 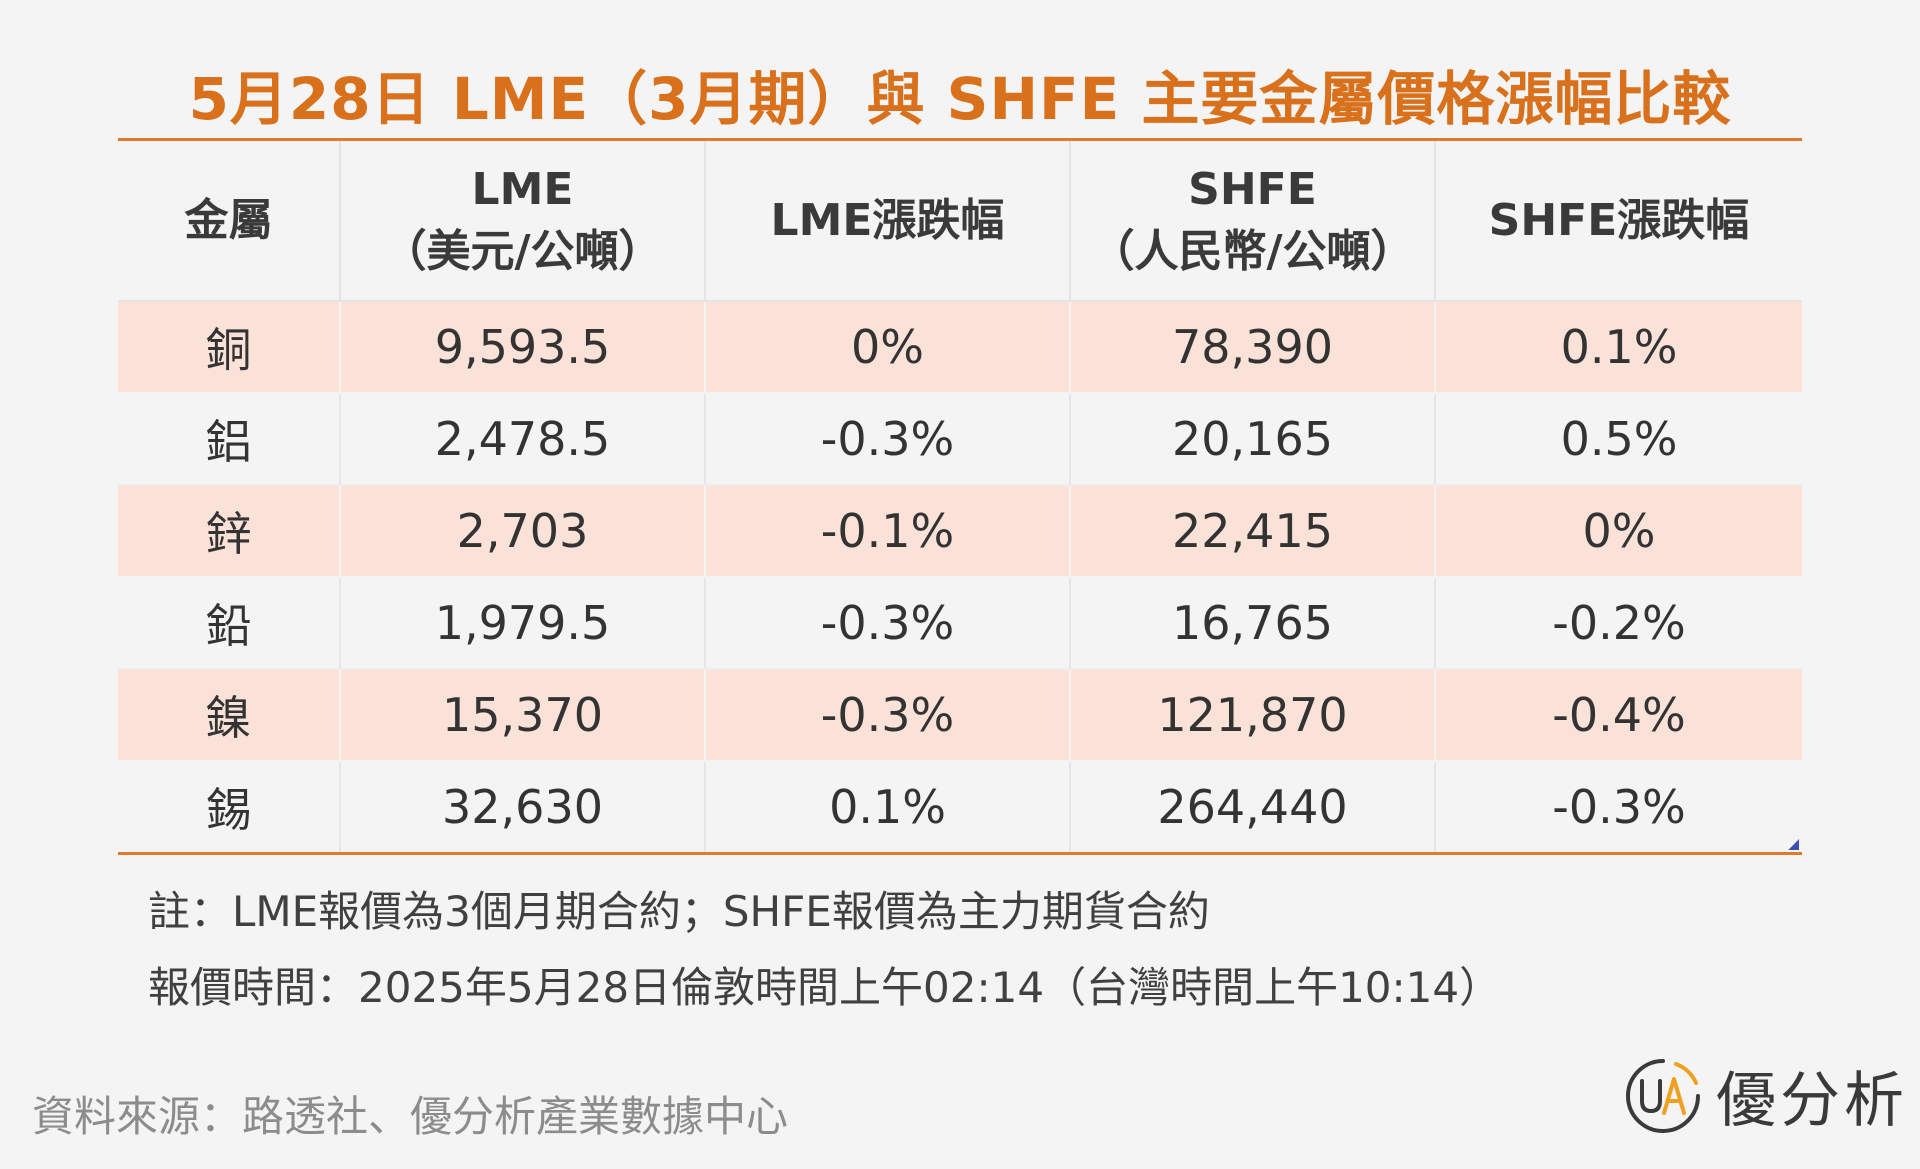 What do you see at coordinates (887, 808) in the screenshot?
I see `cell-lme-change: 0.1%` at bounding box center [887, 808].